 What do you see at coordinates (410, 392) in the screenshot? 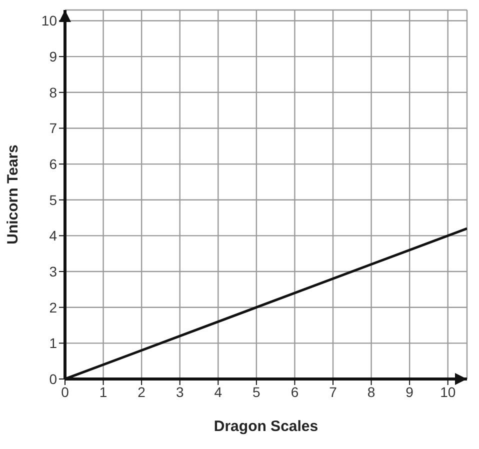
I see `x-tick-label: 9` at bounding box center [410, 392].